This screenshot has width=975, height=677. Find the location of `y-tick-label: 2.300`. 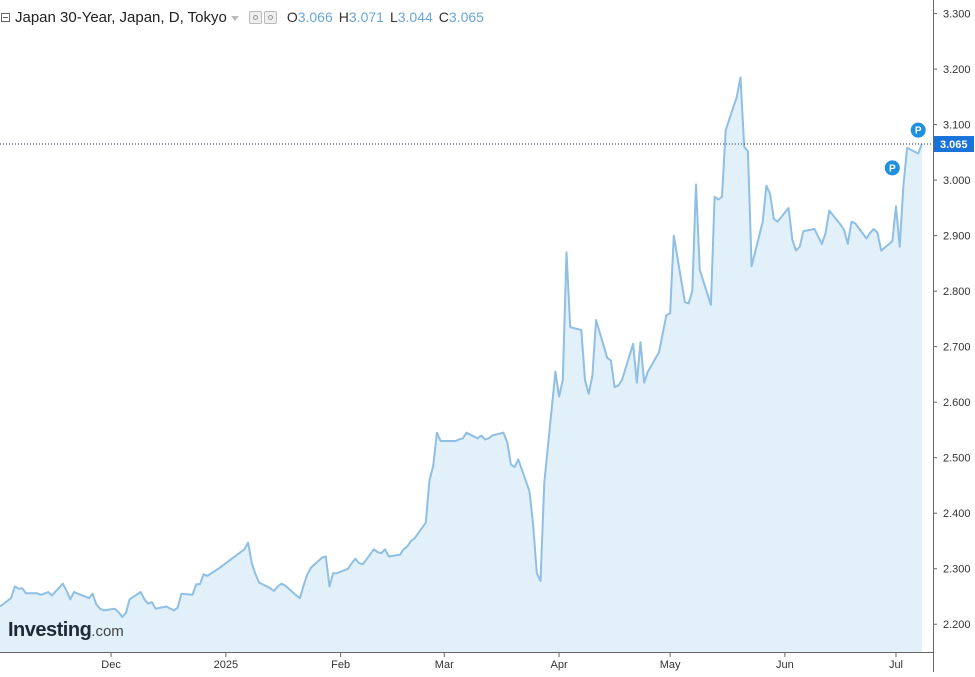

y-tick-label: 2.300 is located at coordinates (957, 570).